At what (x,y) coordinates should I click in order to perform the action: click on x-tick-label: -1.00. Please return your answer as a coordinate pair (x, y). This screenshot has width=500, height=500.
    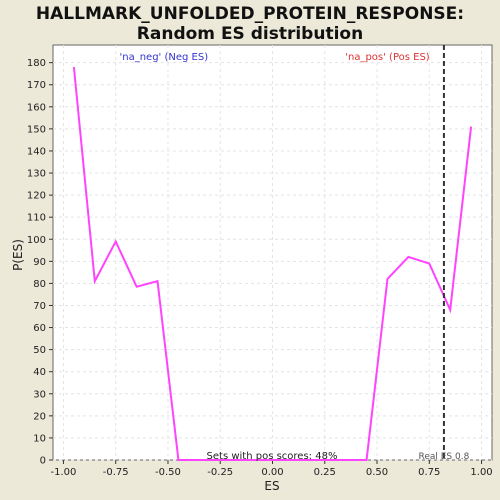
    Looking at the image, I should click on (64, 472).